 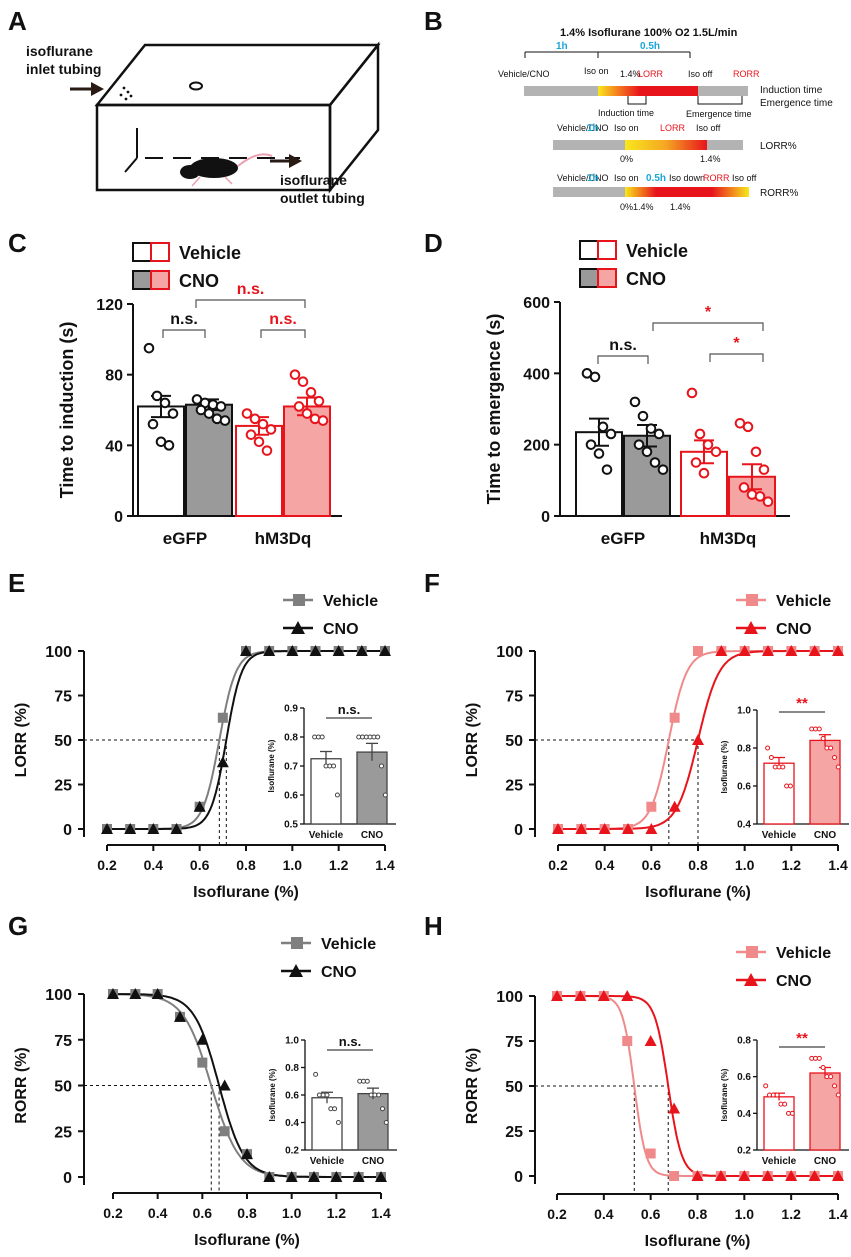 I want to click on inset-x-tick-label: CNO, so click(x=825, y=1161).